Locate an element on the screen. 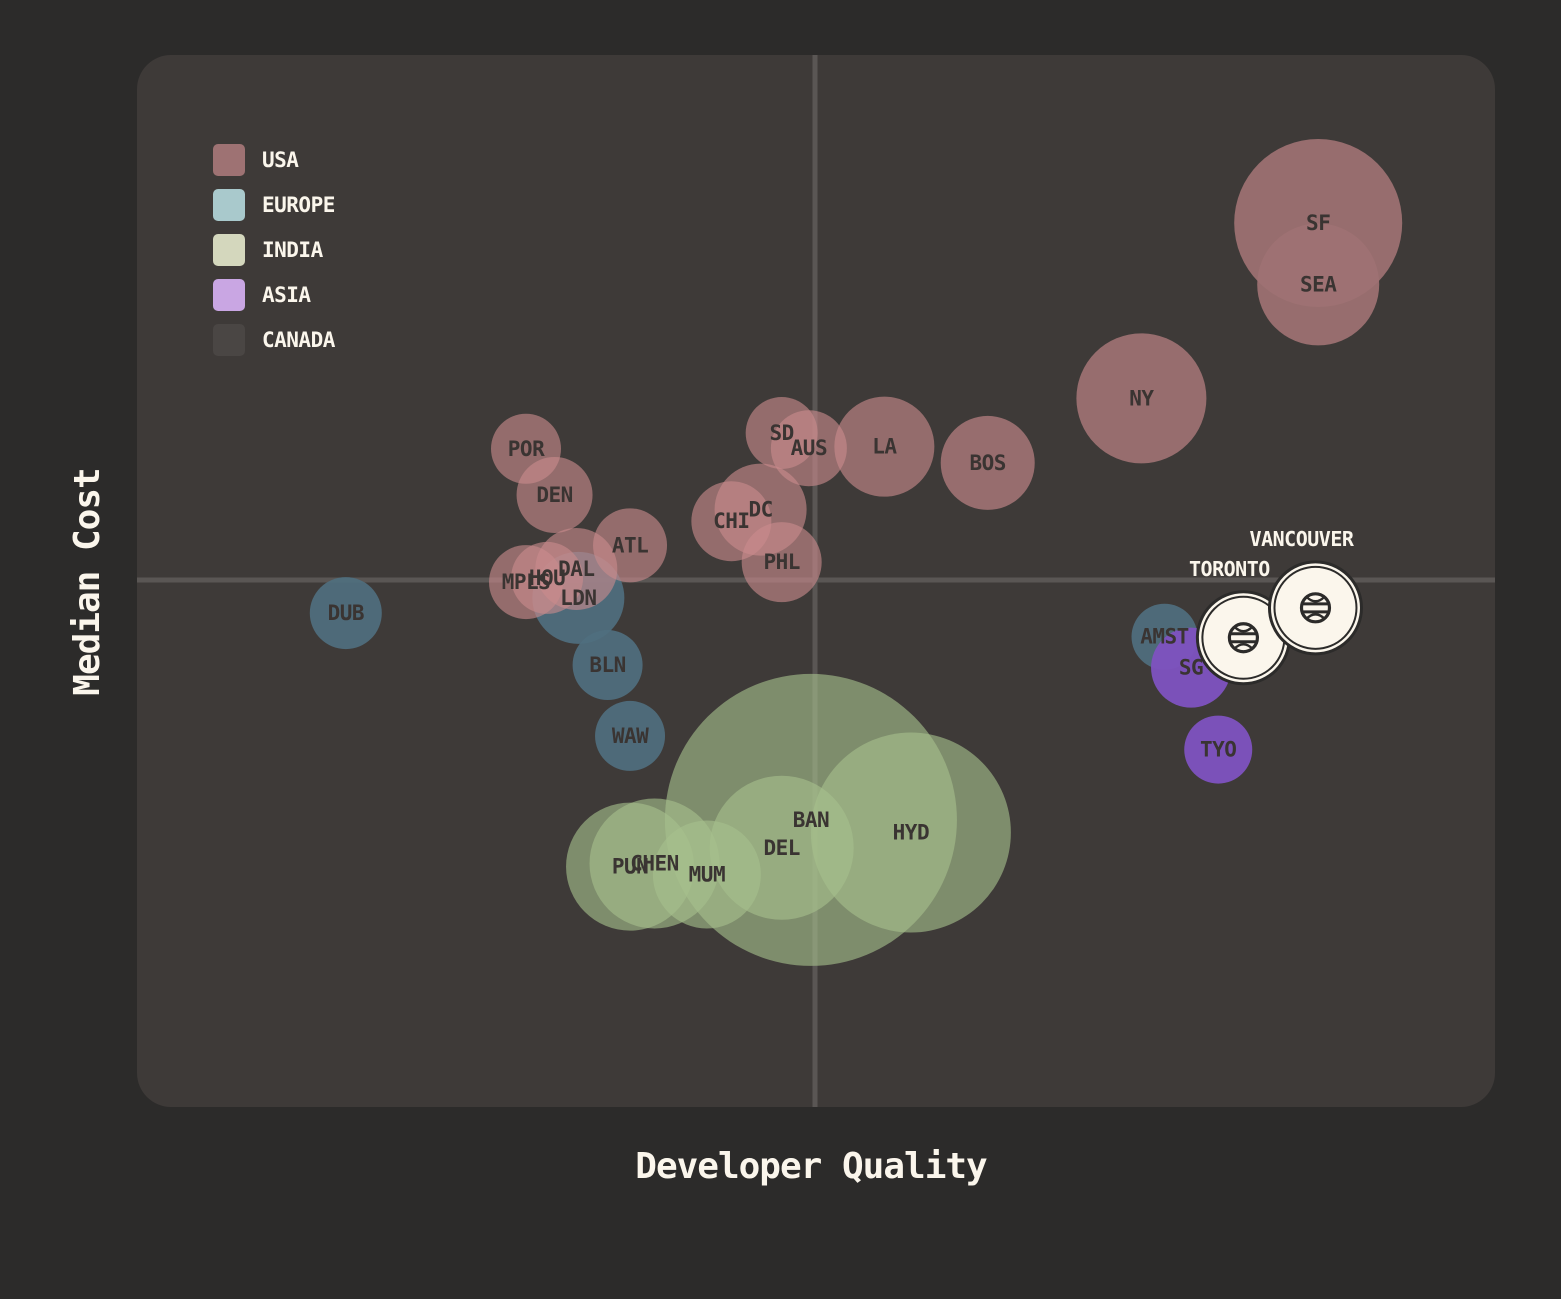 The height and width of the screenshot is (1299, 1561). legend-swatch-asia is located at coordinates (229, 295).